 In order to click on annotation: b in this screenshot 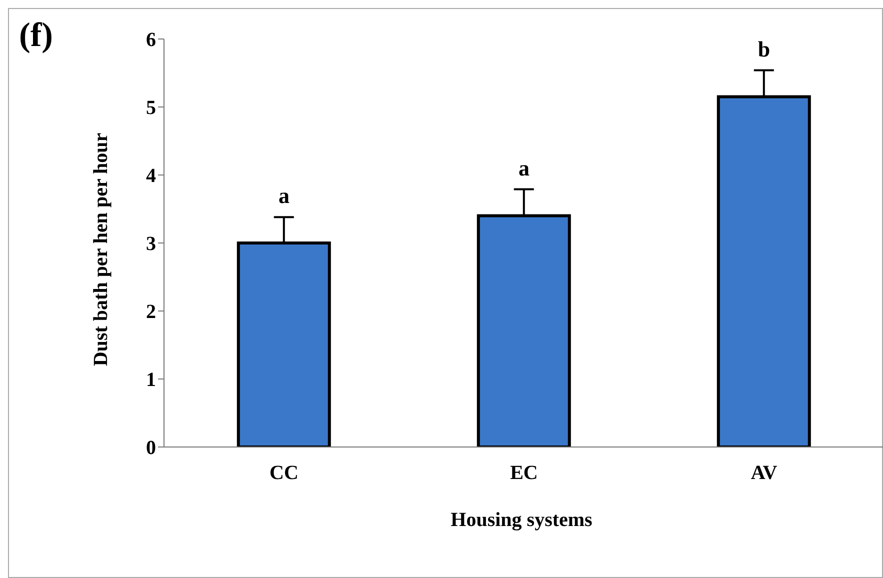, I will do `click(764, 49)`.